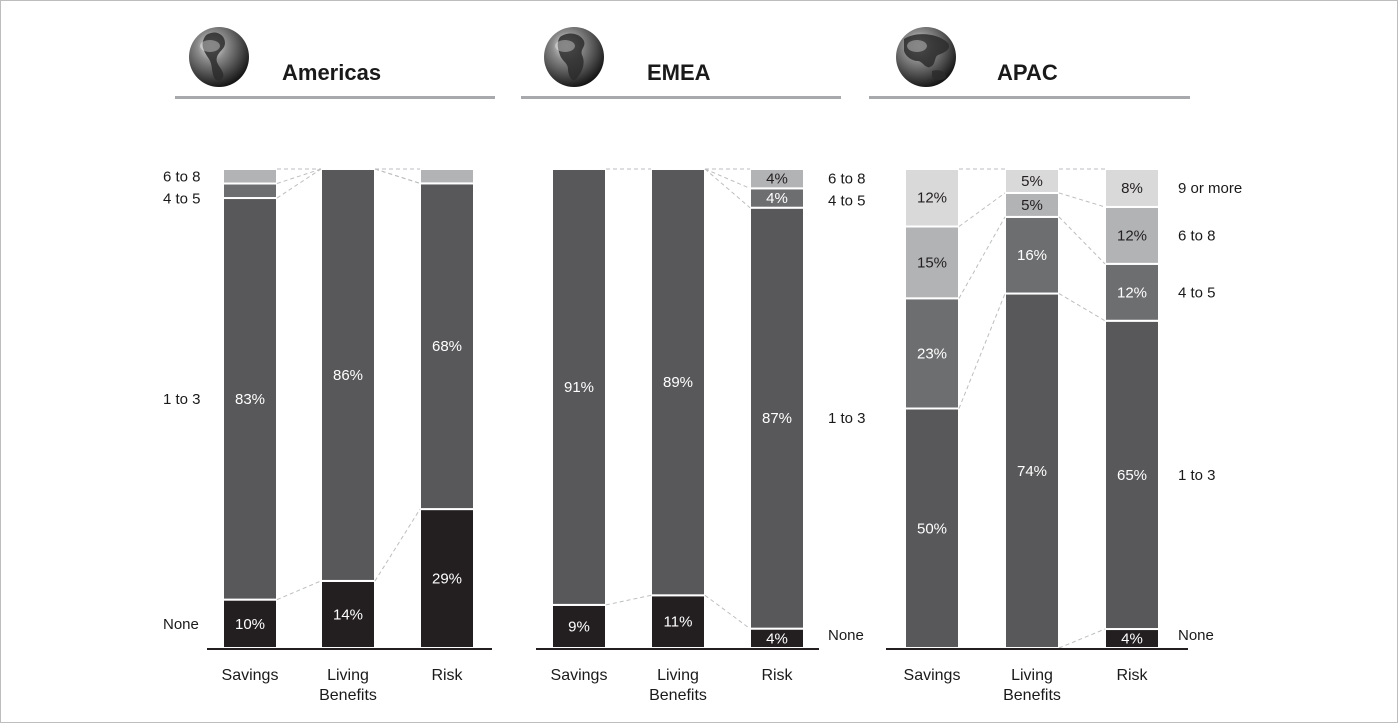 The image size is (1400, 726). I want to click on data-label: 91%, so click(579, 387).